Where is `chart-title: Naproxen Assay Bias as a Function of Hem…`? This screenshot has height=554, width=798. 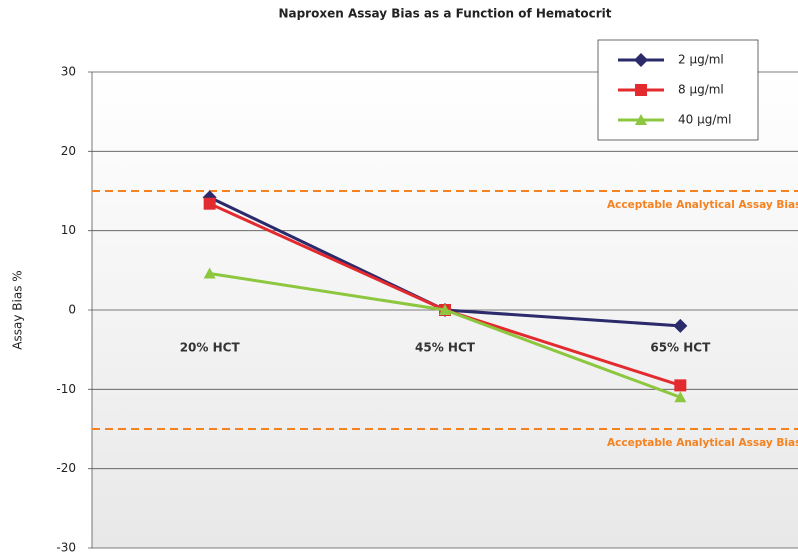
chart-title: Naproxen Assay Bias as a Function of Hem… is located at coordinates (444, 14).